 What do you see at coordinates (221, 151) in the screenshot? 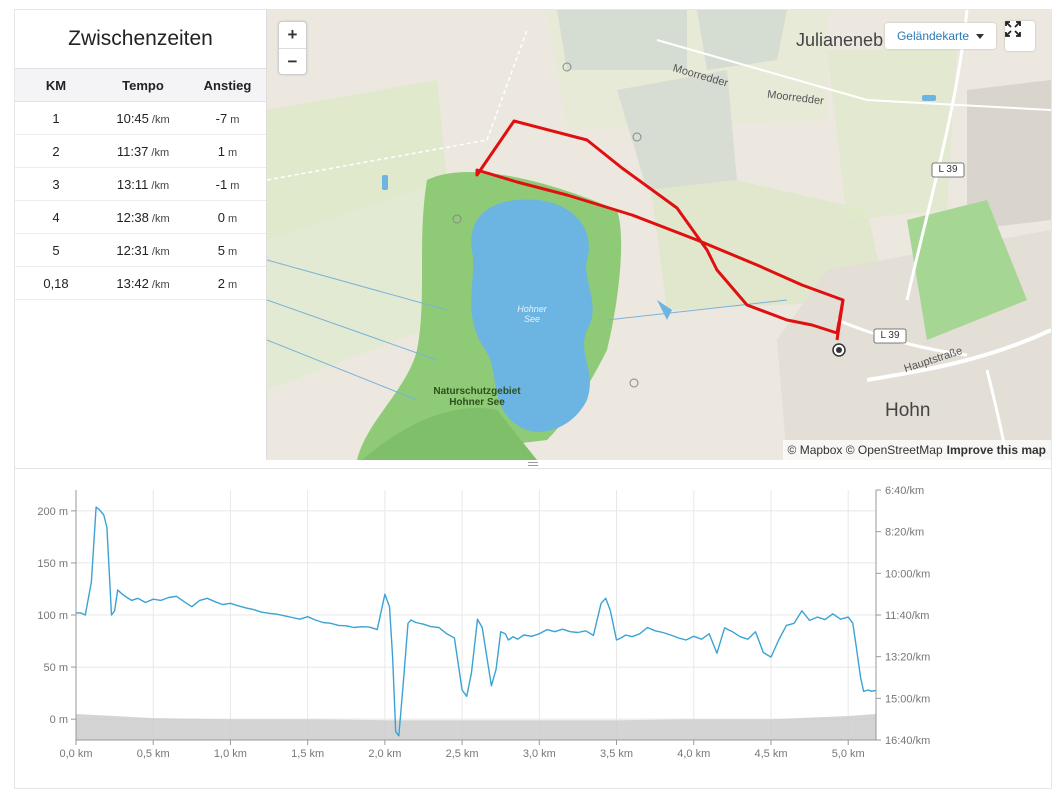
I see `split-elevation-value: 1` at bounding box center [221, 151].